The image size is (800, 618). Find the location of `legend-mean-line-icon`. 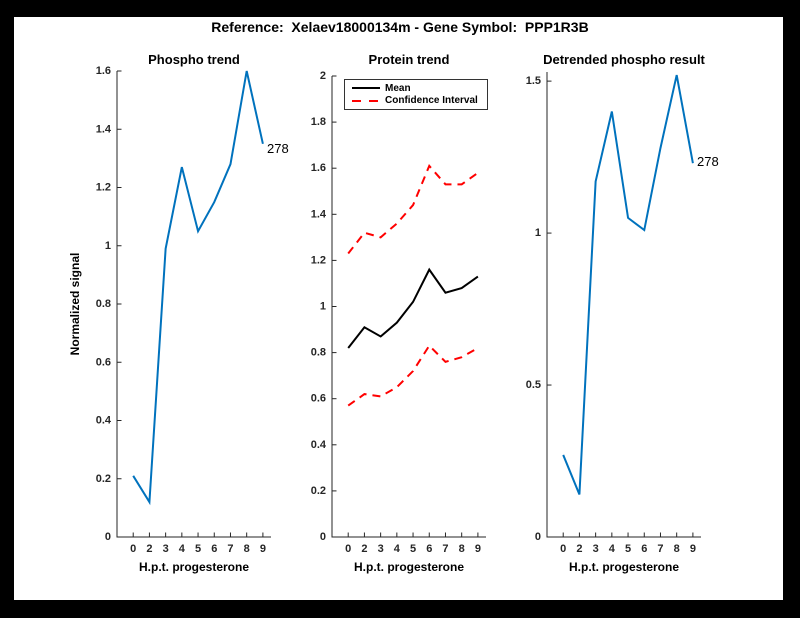

legend-mean-line-icon is located at coordinates (366, 88).